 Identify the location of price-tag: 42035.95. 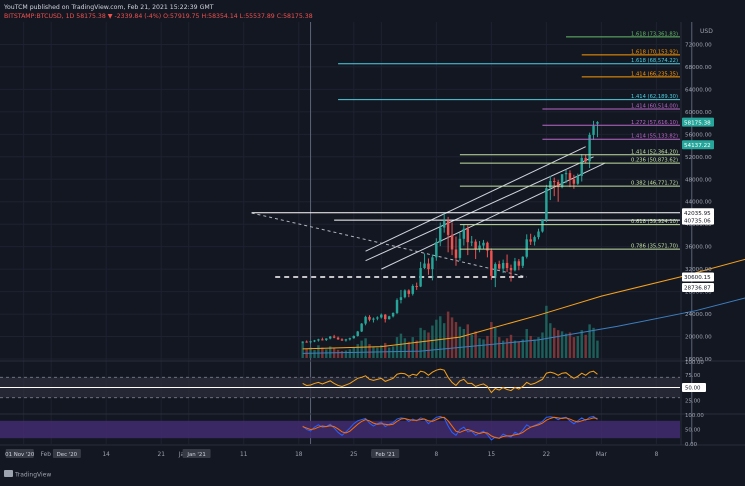
(698, 213).